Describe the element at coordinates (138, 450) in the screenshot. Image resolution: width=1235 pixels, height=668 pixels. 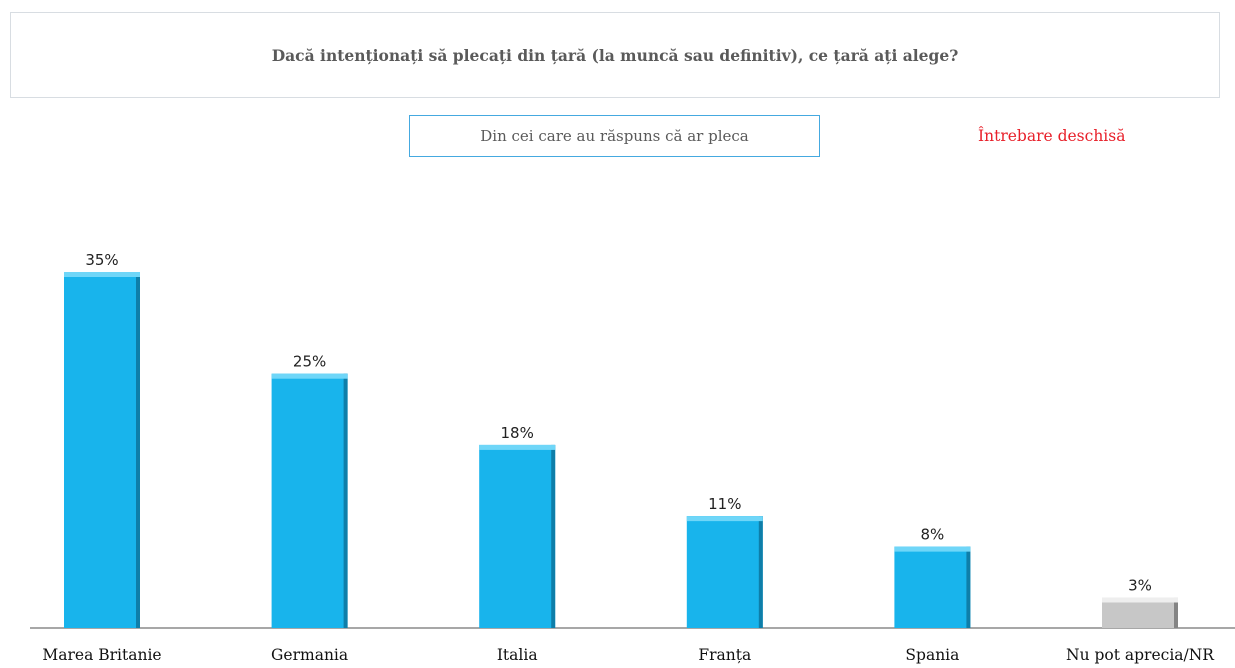
I see `bar-shadow-marea-britanie` at that location.